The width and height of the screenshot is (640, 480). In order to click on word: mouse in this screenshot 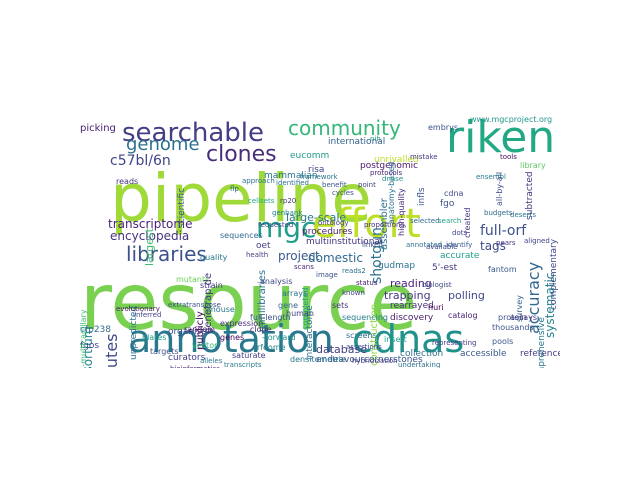, I will do `click(221, 309)`.